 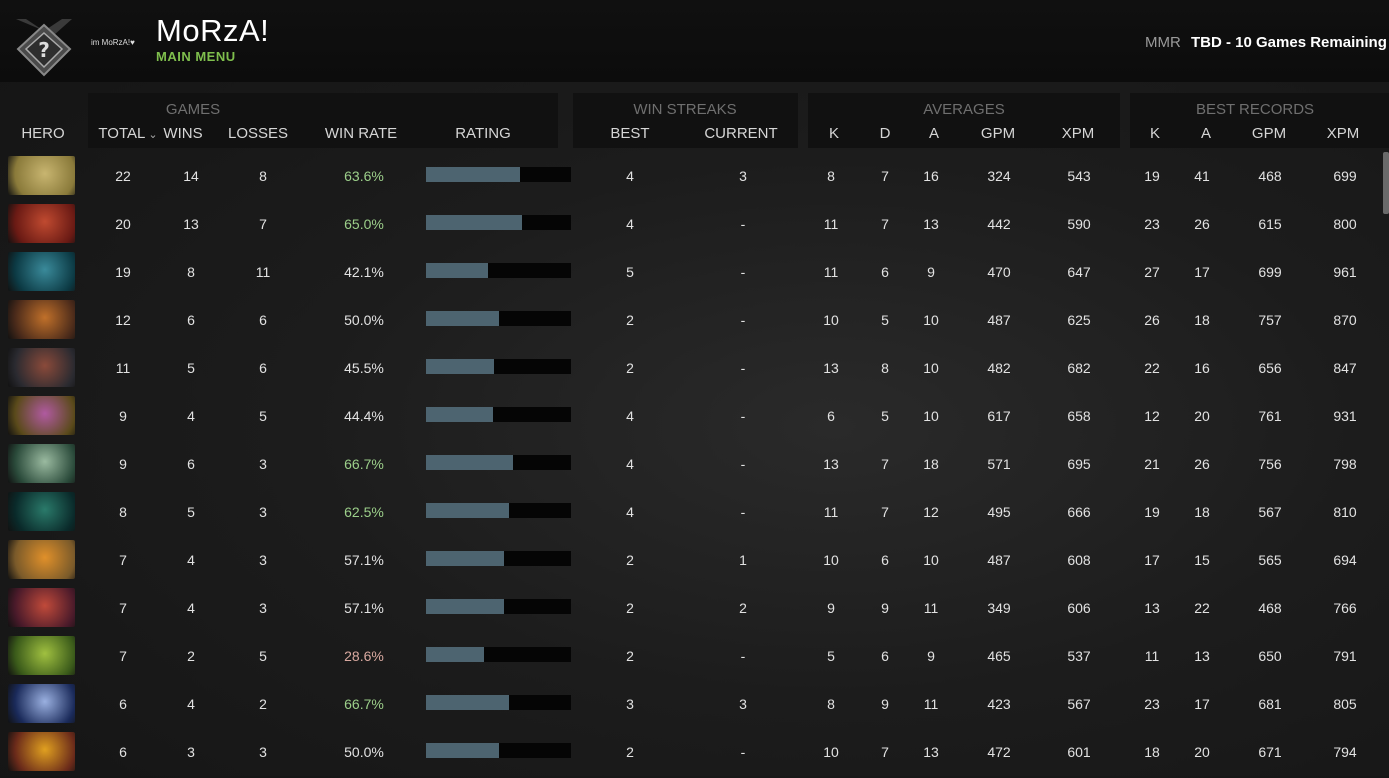 I want to click on column-header-avg-xpm: XPM, so click(x=1078, y=133).